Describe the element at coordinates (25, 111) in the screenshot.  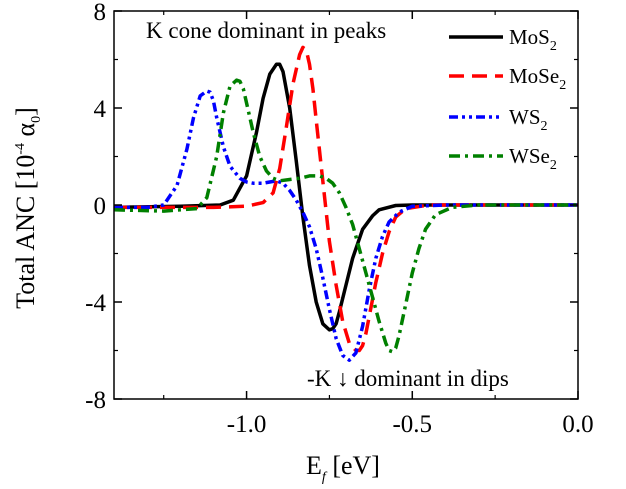
I see `y-axis-title-close: ]` at that location.